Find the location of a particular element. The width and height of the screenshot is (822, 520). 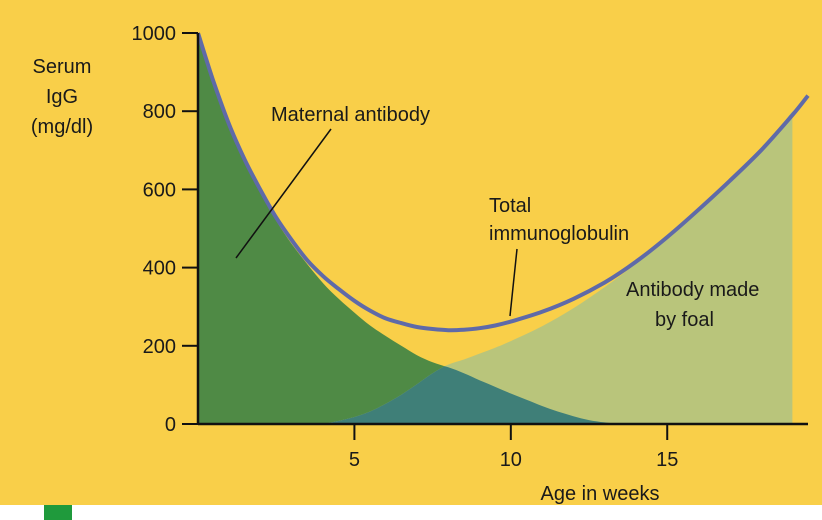

y-tick-label: 200 is located at coordinates (159, 347).